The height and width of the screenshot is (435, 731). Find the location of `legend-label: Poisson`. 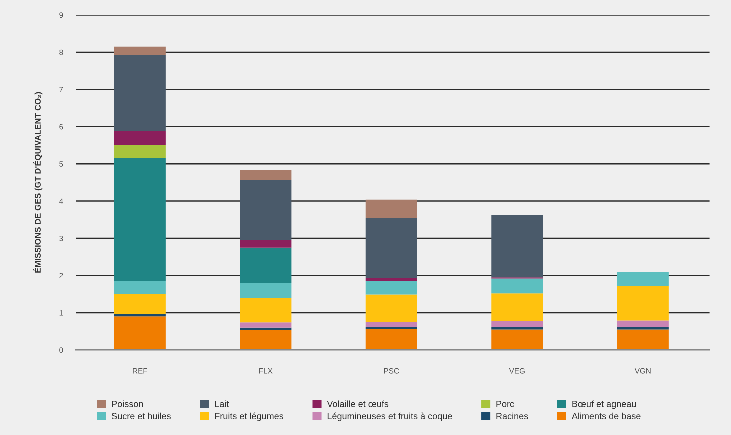

legend-label: Poisson is located at coordinates (128, 404).